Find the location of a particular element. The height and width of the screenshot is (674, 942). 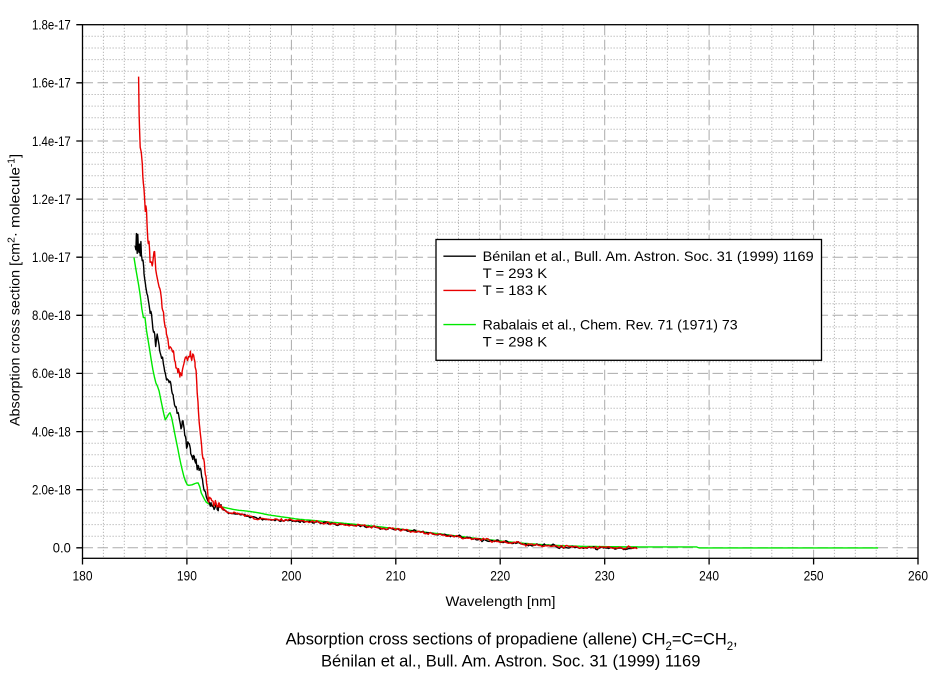

svg-text: 210 is located at coordinates (396, 575).